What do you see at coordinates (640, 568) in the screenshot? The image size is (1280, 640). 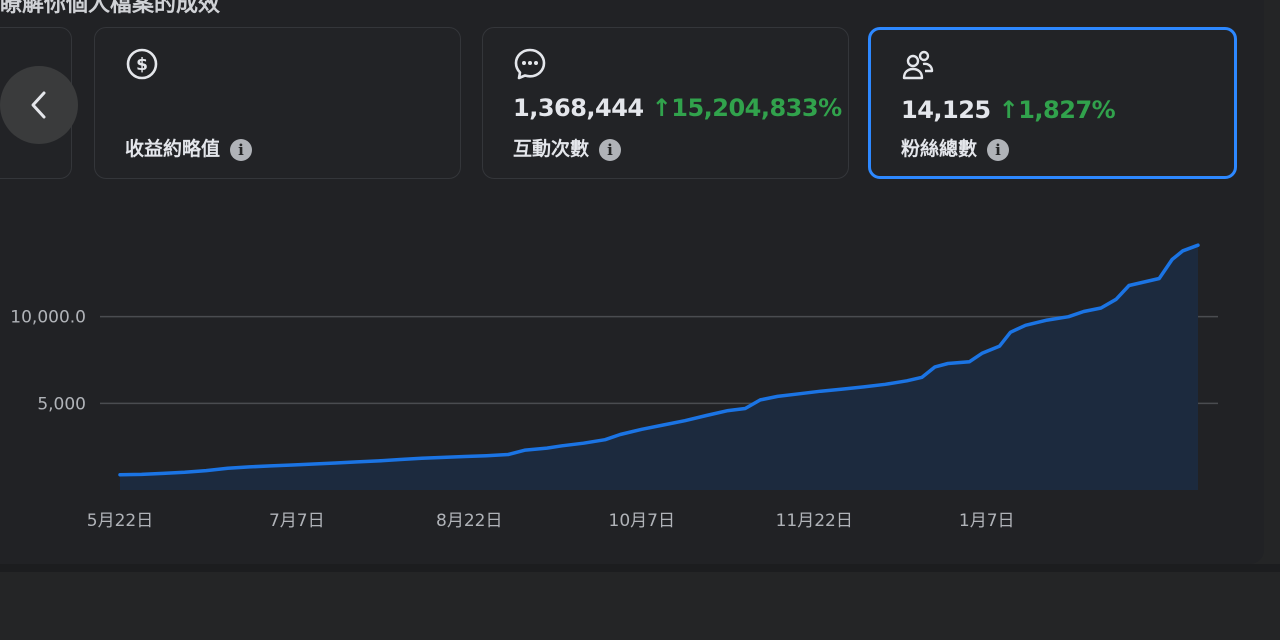 I see `page-background` at bounding box center [640, 568].